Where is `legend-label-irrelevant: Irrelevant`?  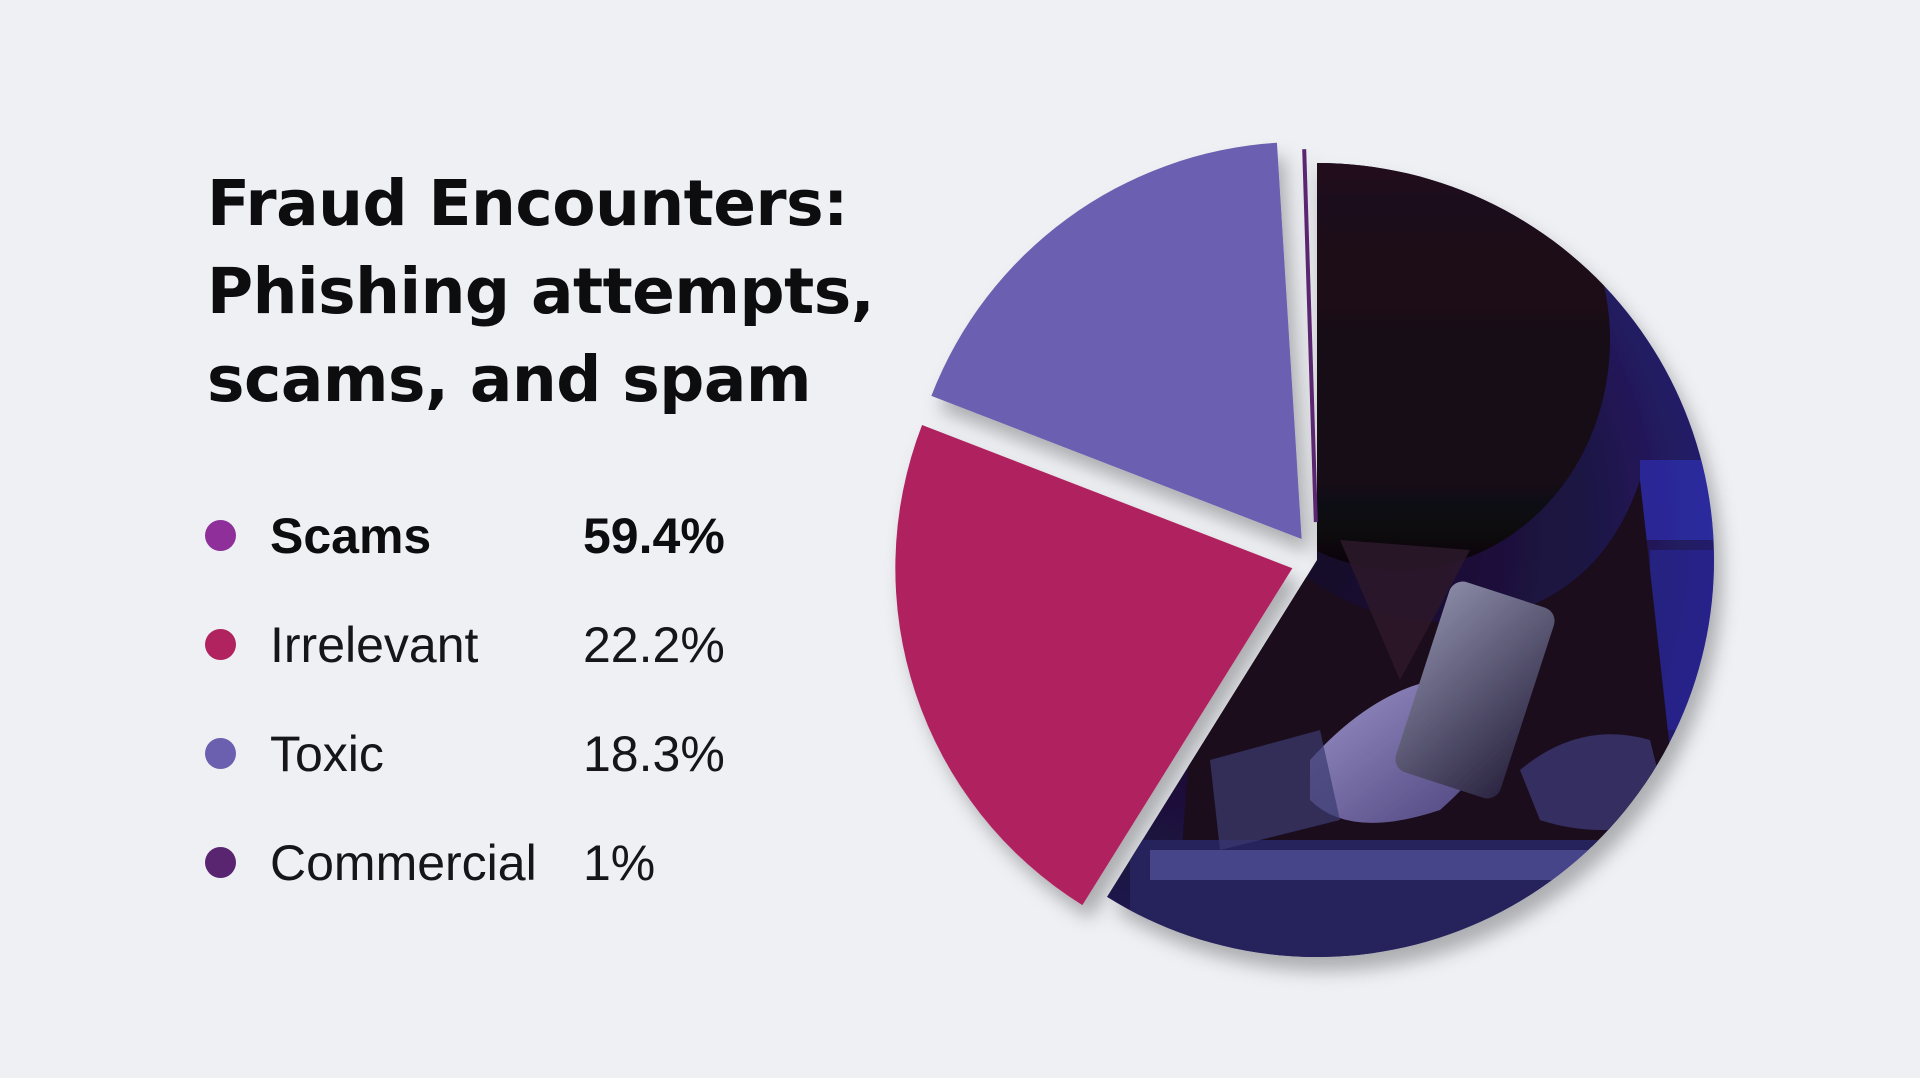 legend-label-irrelevant: Irrelevant is located at coordinates (374, 645).